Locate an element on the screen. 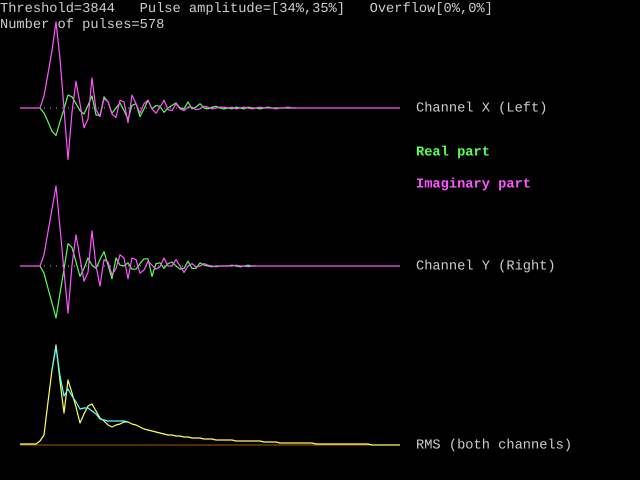  text: Channel X (Left) is located at coordinates (482, 109).